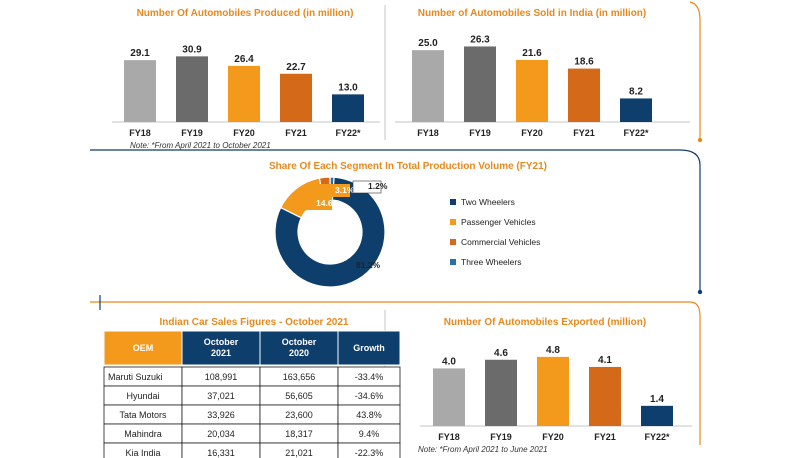 The width and height of the screenshot is (800, 458). I want to click on table-header-label: Growth, so click(369, 348).